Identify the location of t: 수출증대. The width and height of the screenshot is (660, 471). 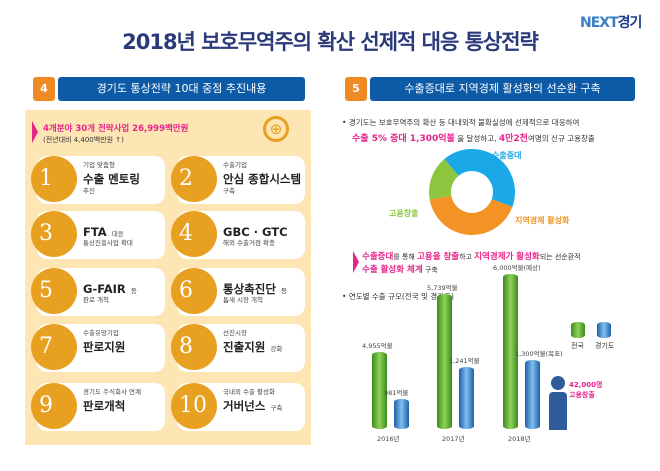
(378, 257).